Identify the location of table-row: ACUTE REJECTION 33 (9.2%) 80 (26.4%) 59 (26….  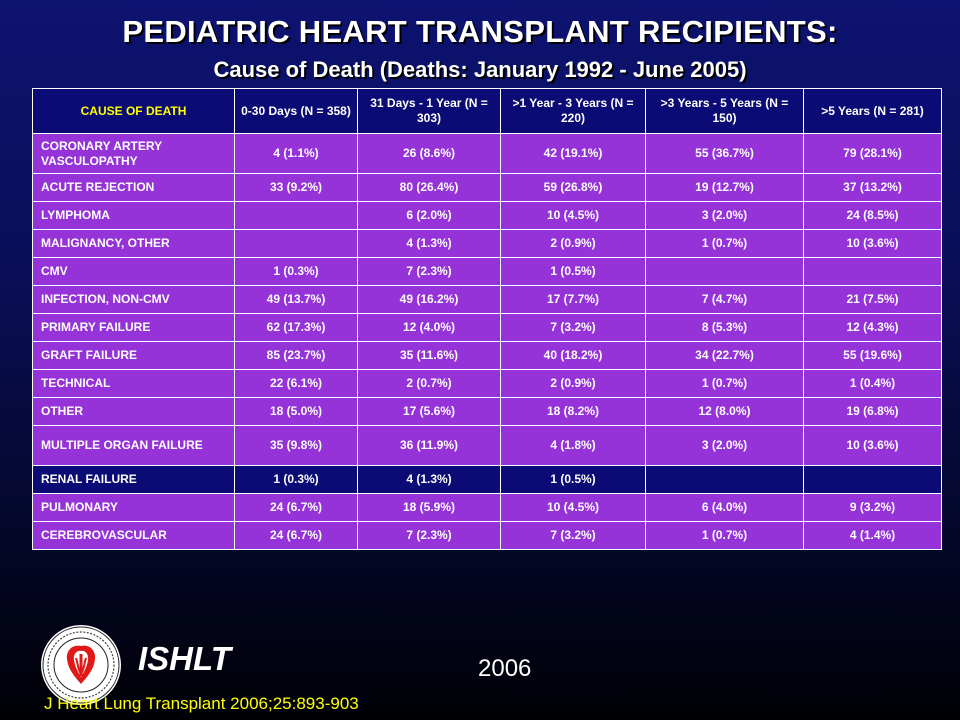
(487, 187).